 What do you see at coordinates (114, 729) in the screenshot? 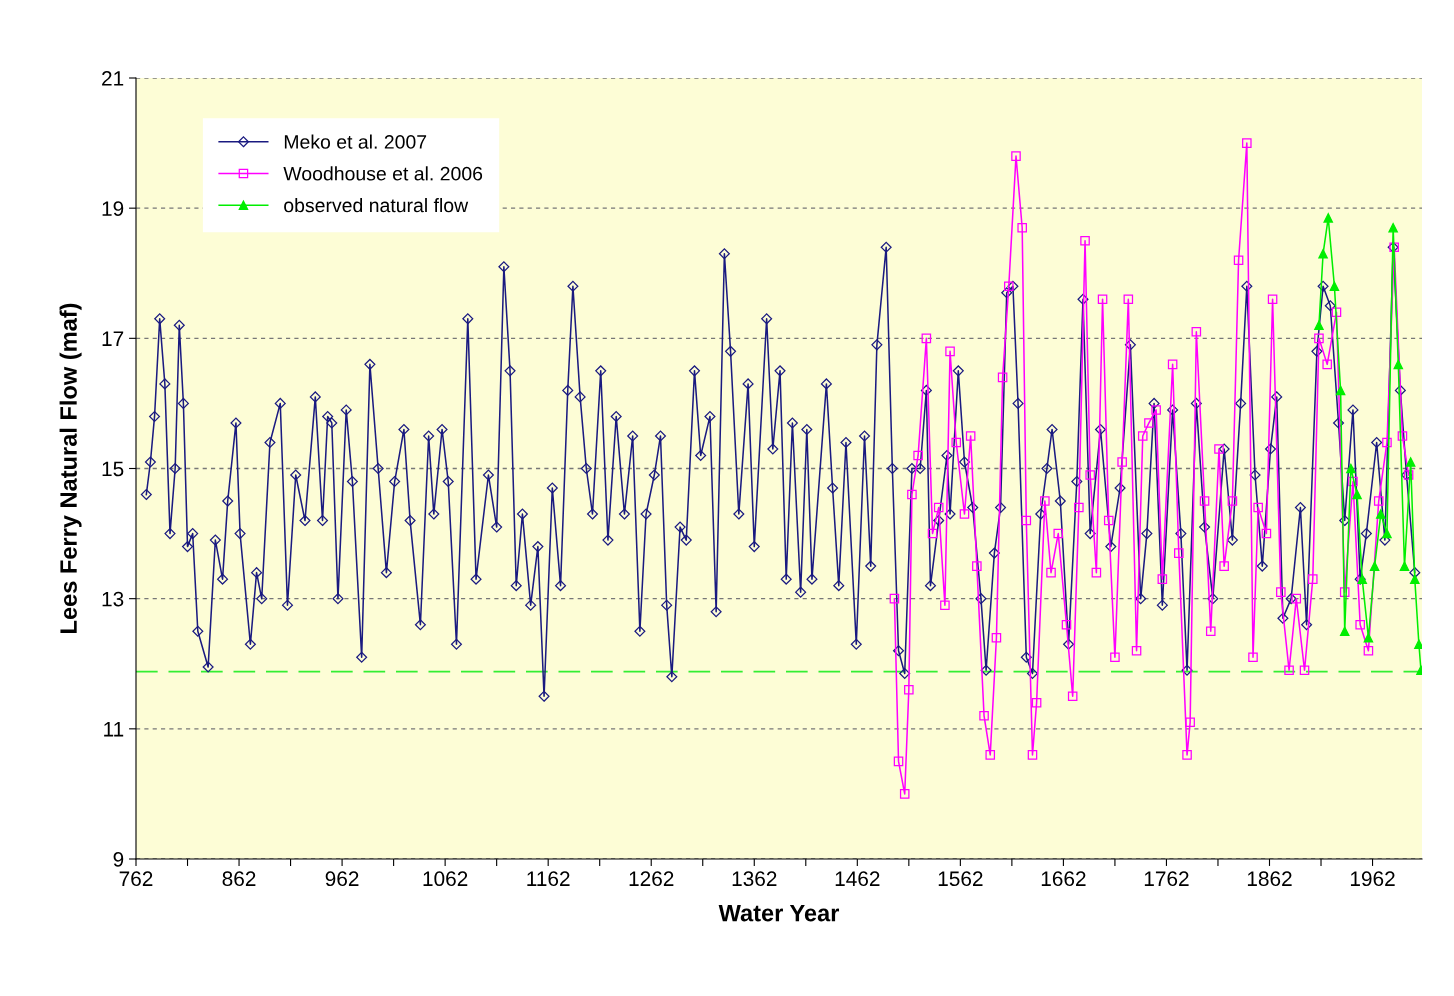
I see `y-tick-label: 11` at bounding box center [114, 729].